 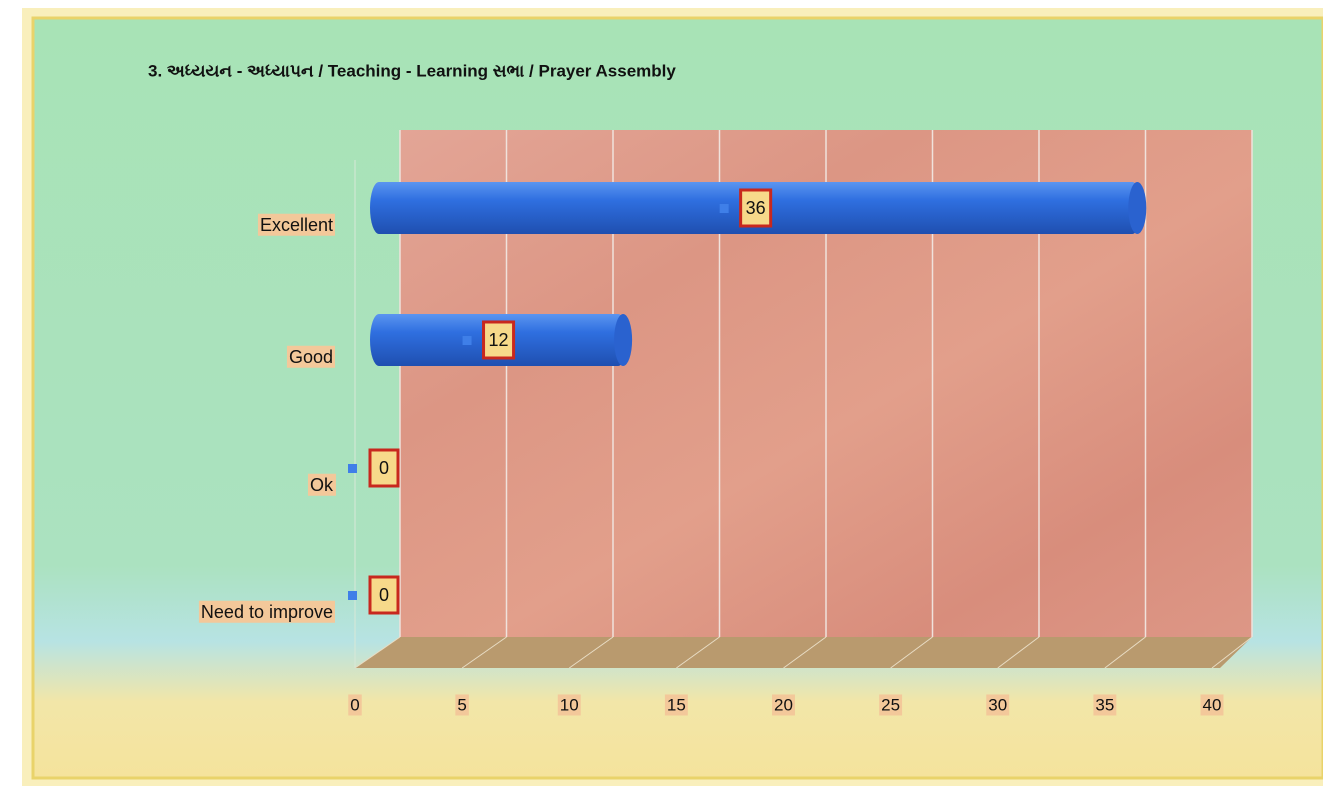 I want to click on x-tick-label: 15, so click(x=676, y=704).